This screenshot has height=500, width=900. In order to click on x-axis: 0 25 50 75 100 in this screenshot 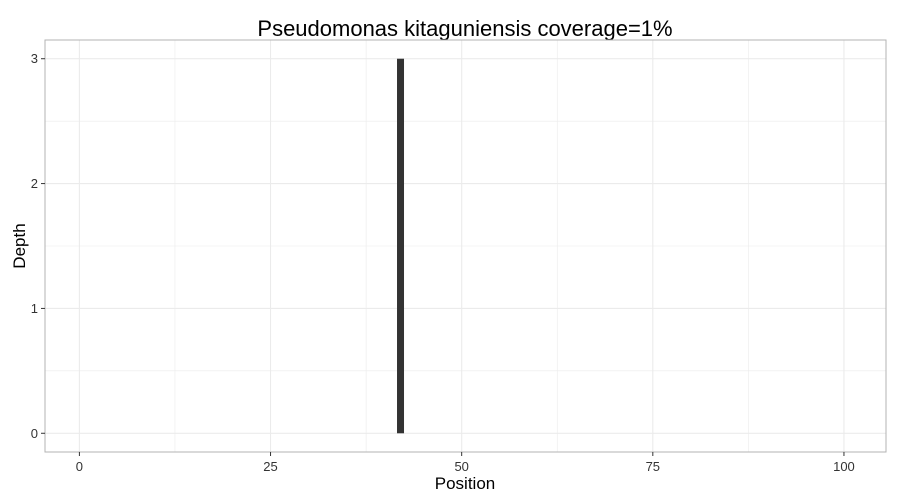, I will do `click(465, 463)`.